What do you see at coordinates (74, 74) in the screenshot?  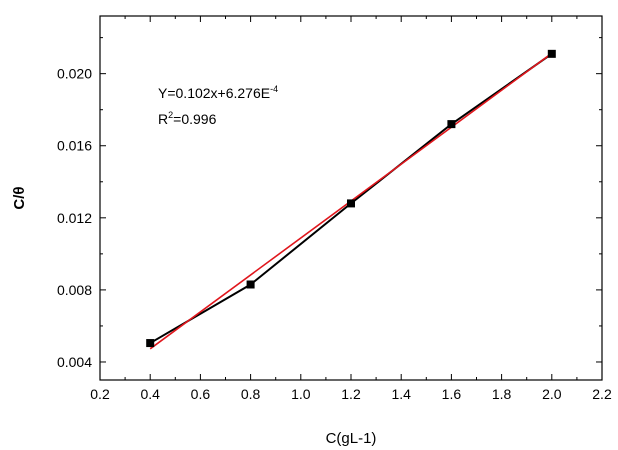 I see `y-tick-label: 0.020` at bounding box center [74, 74].